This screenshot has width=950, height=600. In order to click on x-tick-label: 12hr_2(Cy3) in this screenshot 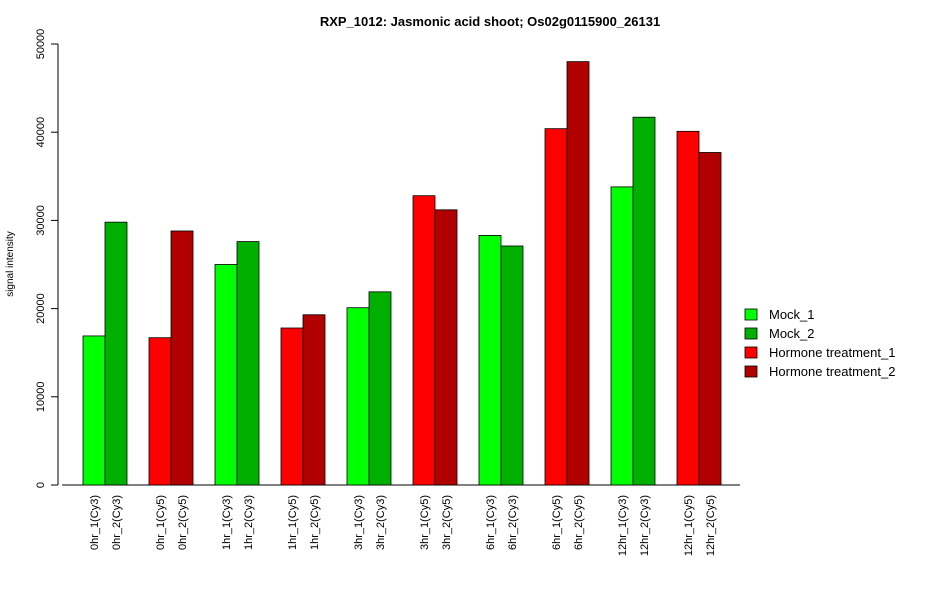, I will do `click(645, 525)`.